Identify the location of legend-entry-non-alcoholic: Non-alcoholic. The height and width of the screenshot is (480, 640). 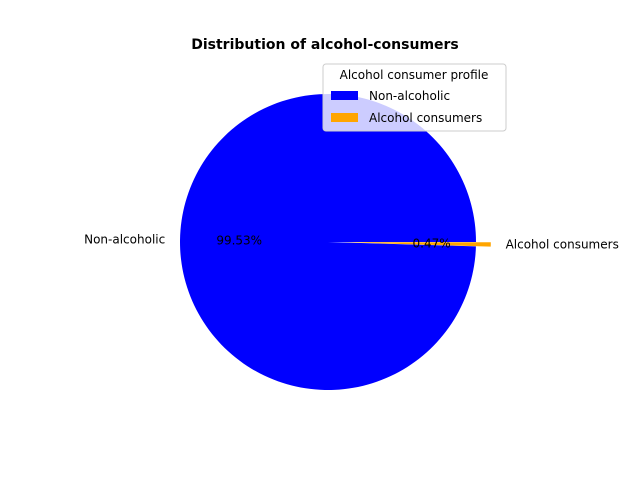
(409, 96).